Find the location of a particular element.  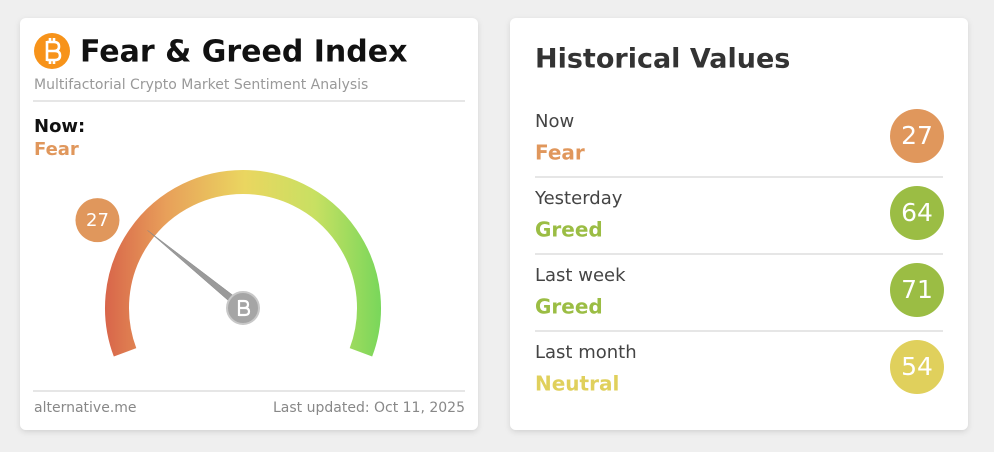

row-value: 54 is located at coordinates (917, 366).